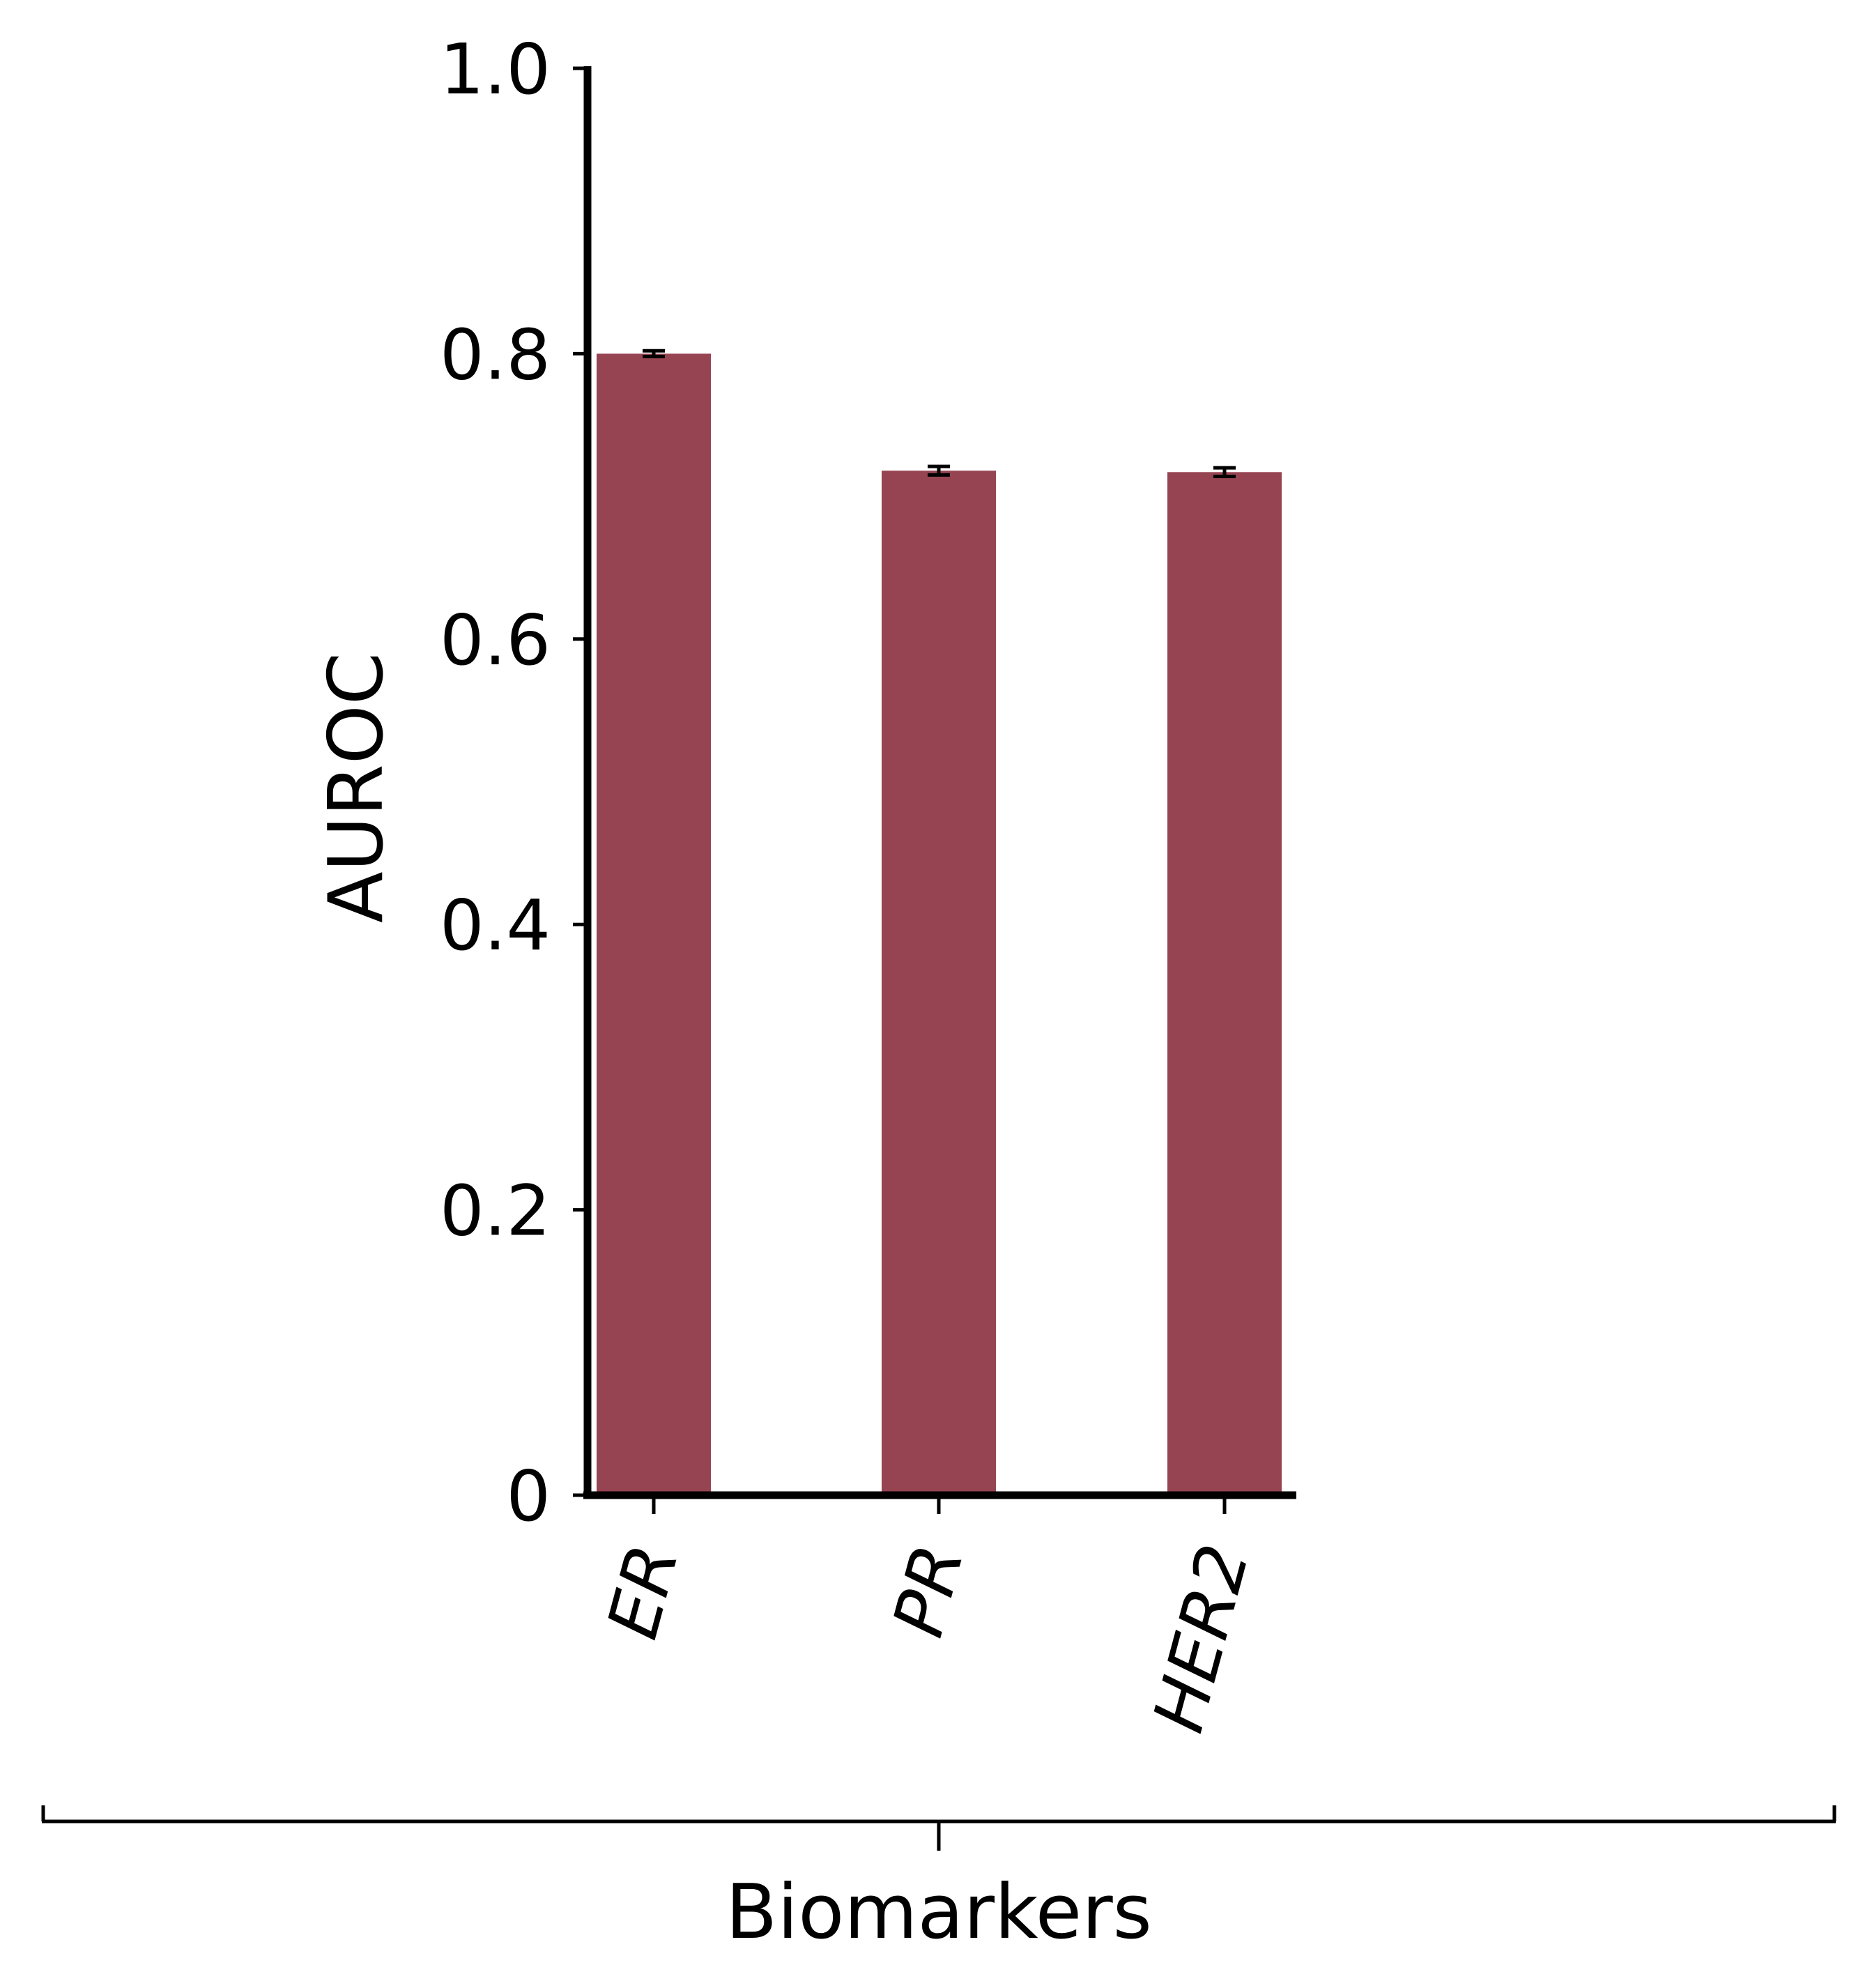 This screenshot has width=1872, height=1988. What do you see at coordinates (928, 1590) in the screenshot?
I see `x-tick-label-pr: PR` at bounding box center [928, 1590].